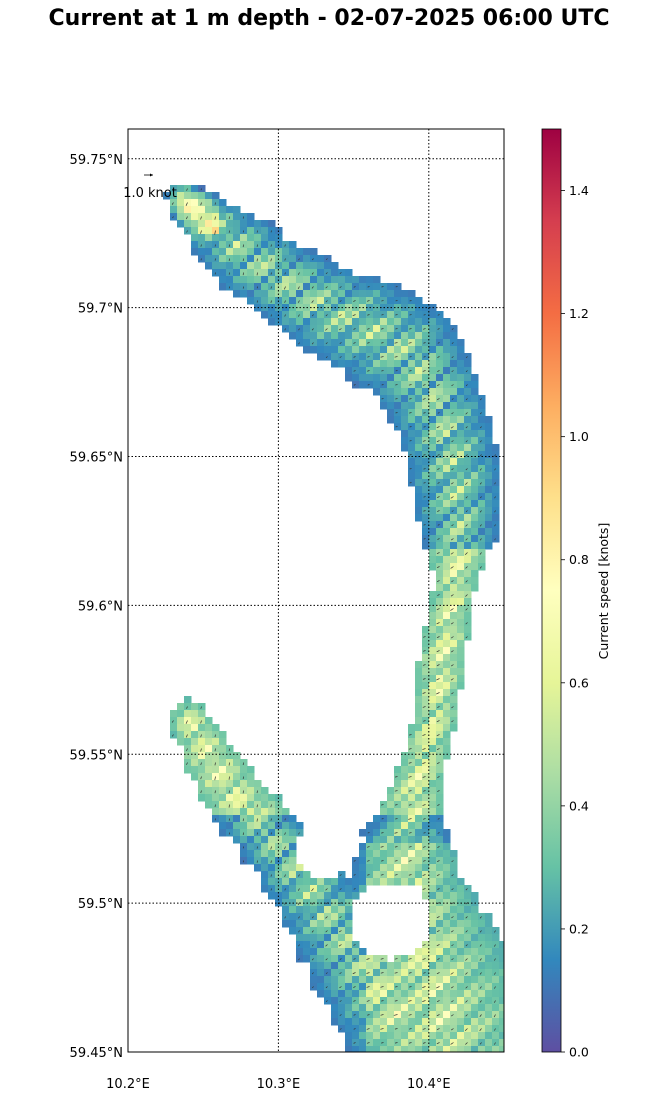  Describe the element at coordinates (151, 175) in the screenshot. I see `reference-arrow-head-icon` at that location.